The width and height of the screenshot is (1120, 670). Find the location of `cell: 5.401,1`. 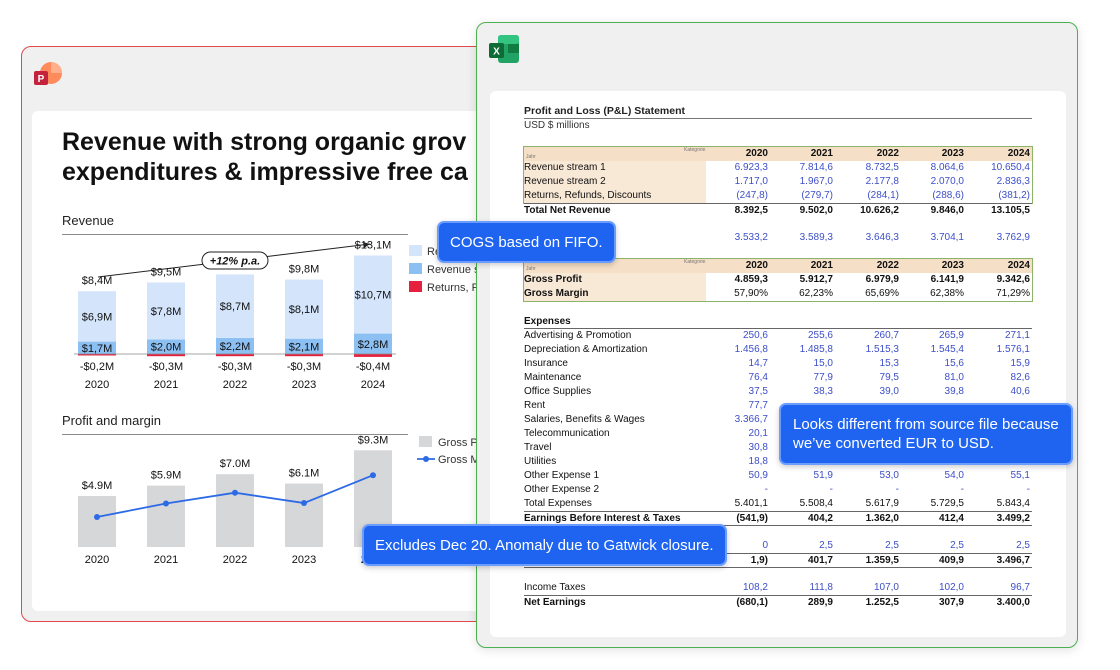

cell: 5.401,1 is located at coordinates (751, 503).